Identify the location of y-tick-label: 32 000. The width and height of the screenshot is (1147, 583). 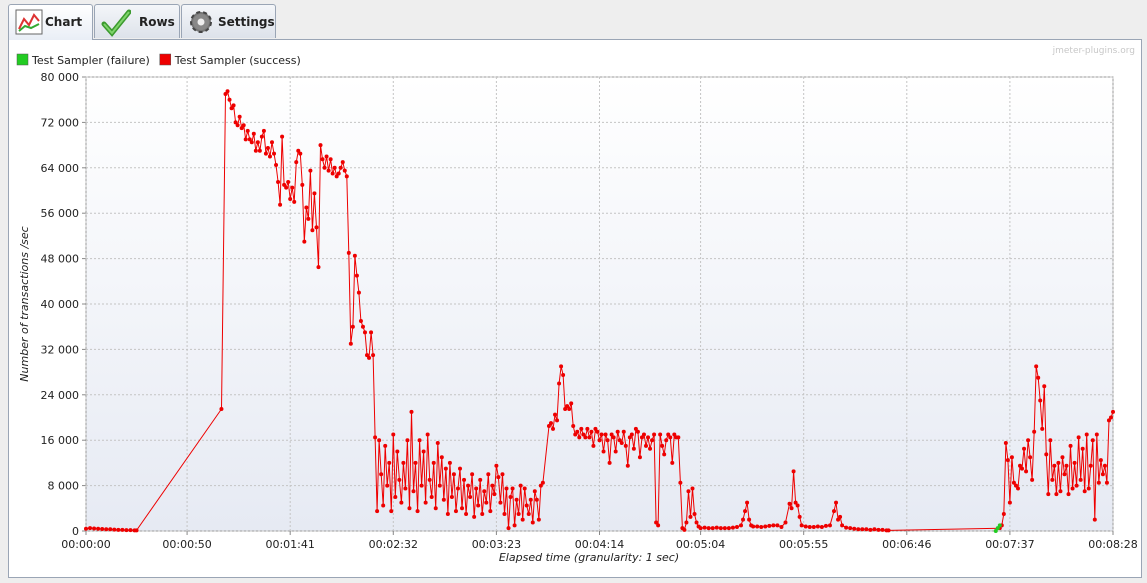
(60, 349).